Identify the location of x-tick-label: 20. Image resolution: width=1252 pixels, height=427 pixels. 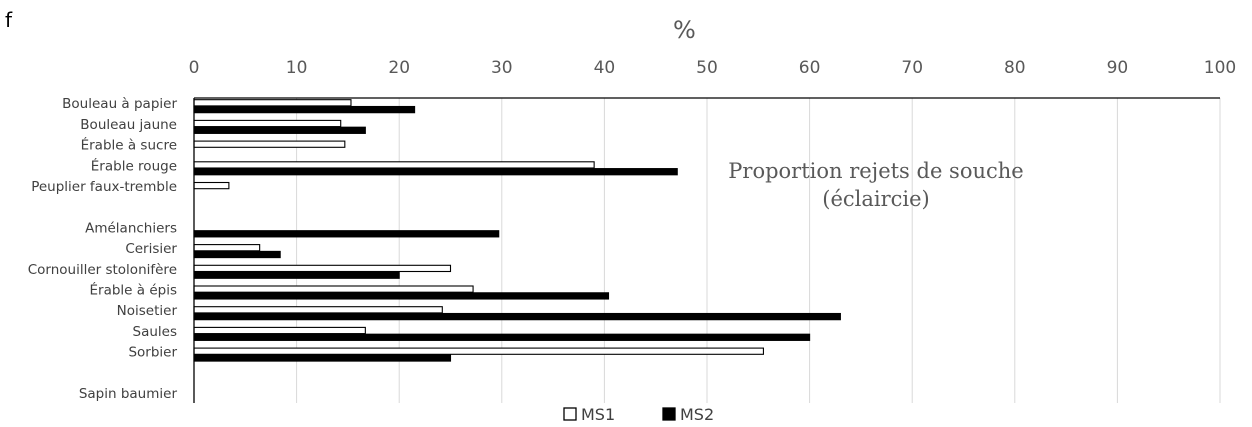
(399, 68).